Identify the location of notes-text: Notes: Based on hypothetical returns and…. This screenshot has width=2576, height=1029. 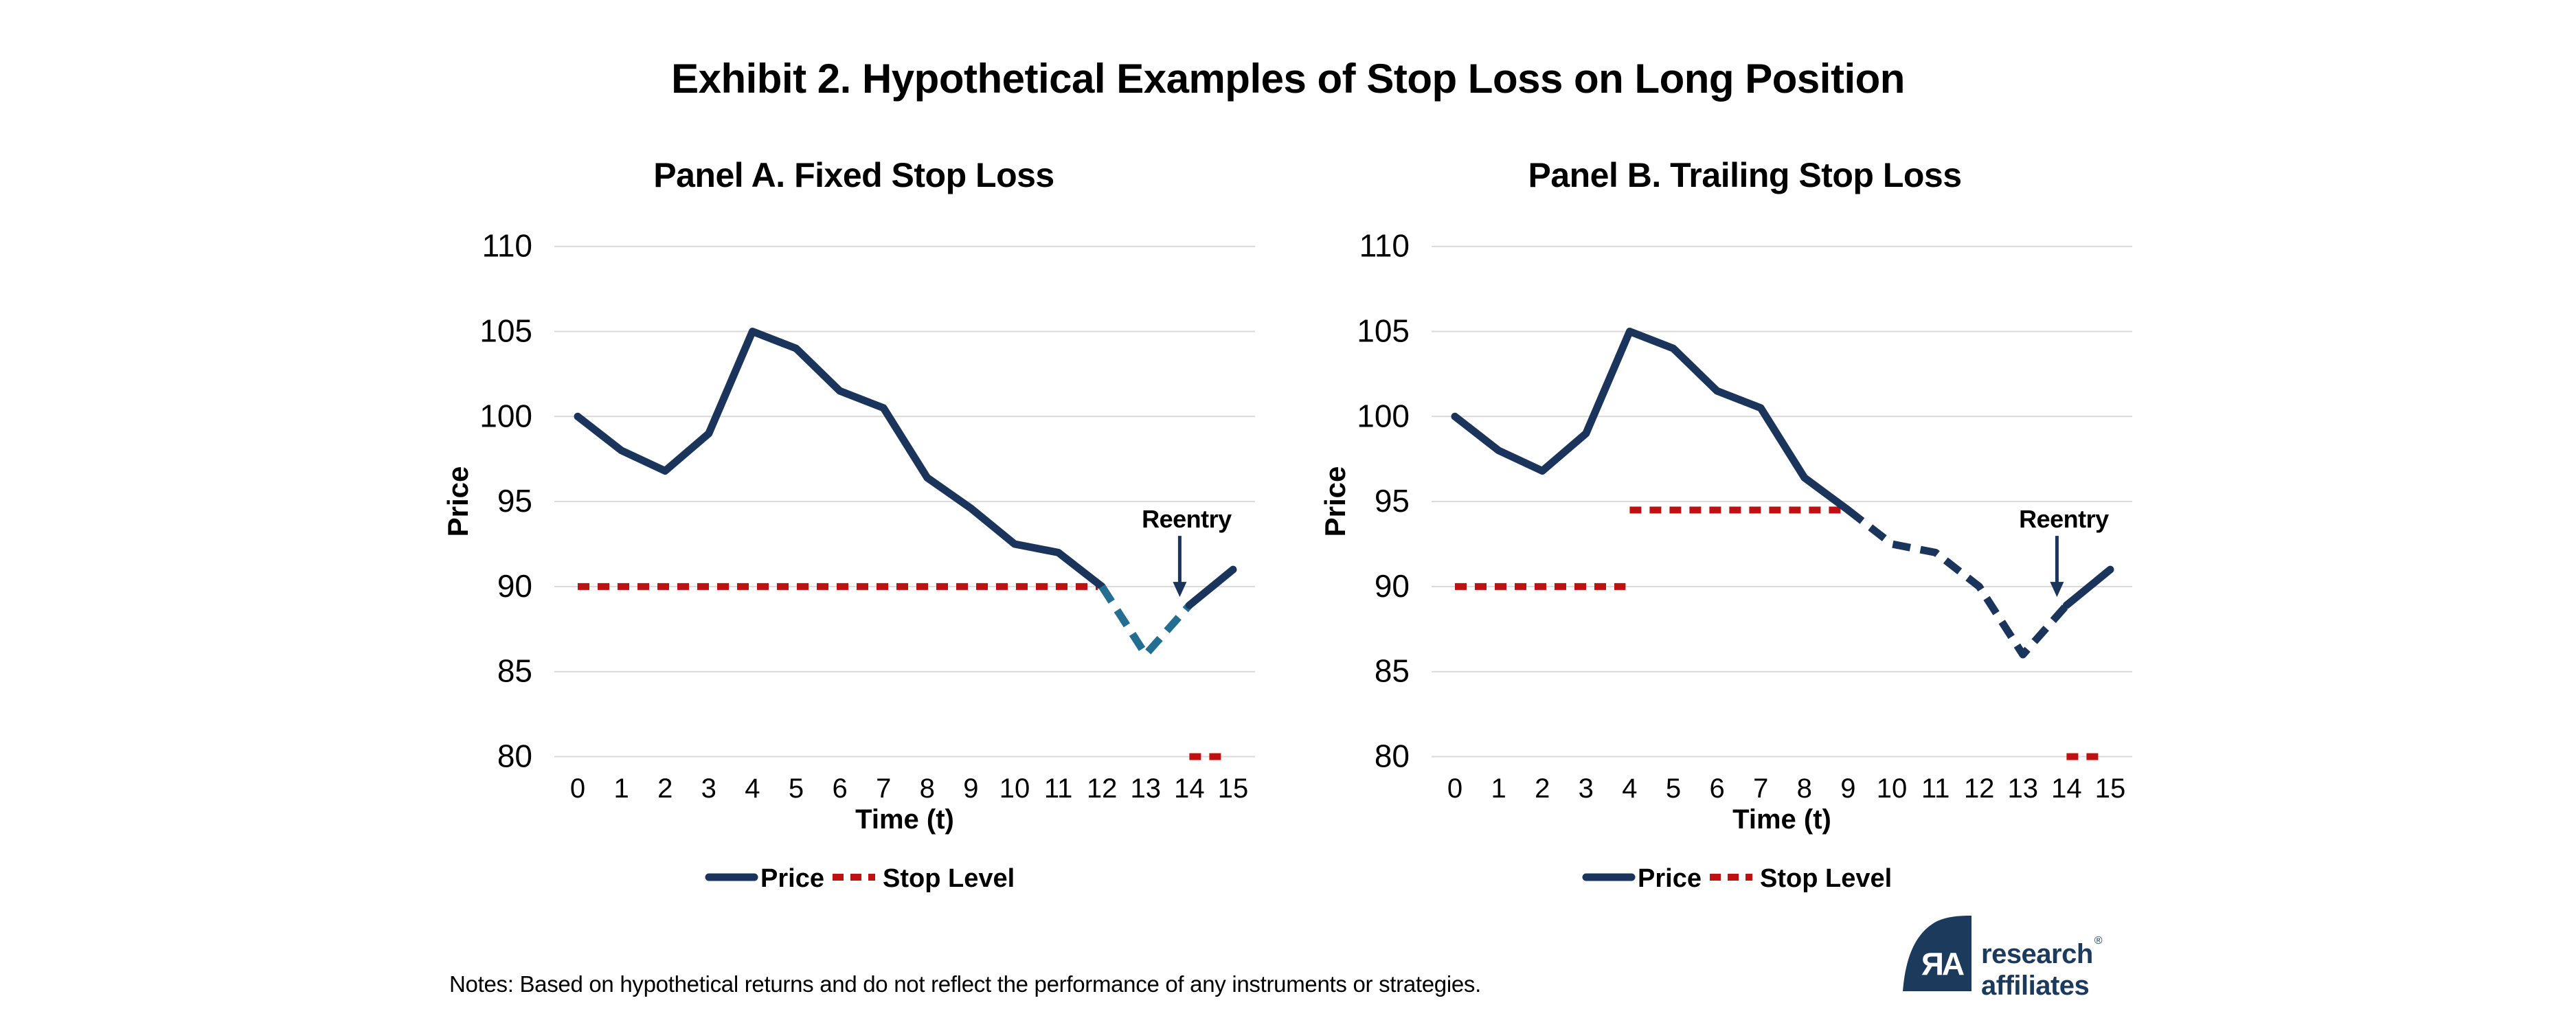
(965, 984).